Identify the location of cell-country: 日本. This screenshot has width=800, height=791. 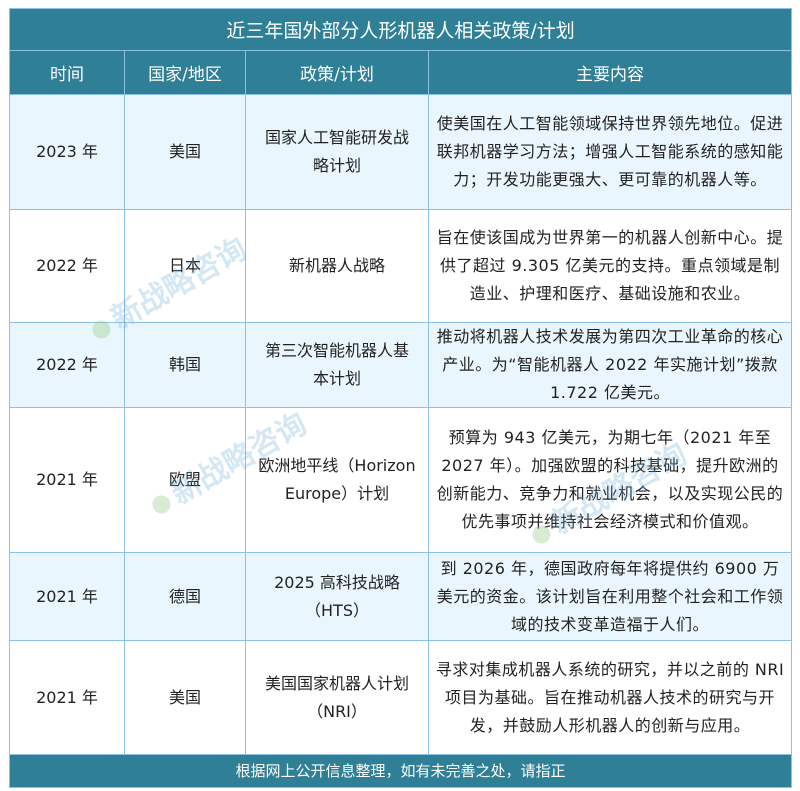
(185, 266).